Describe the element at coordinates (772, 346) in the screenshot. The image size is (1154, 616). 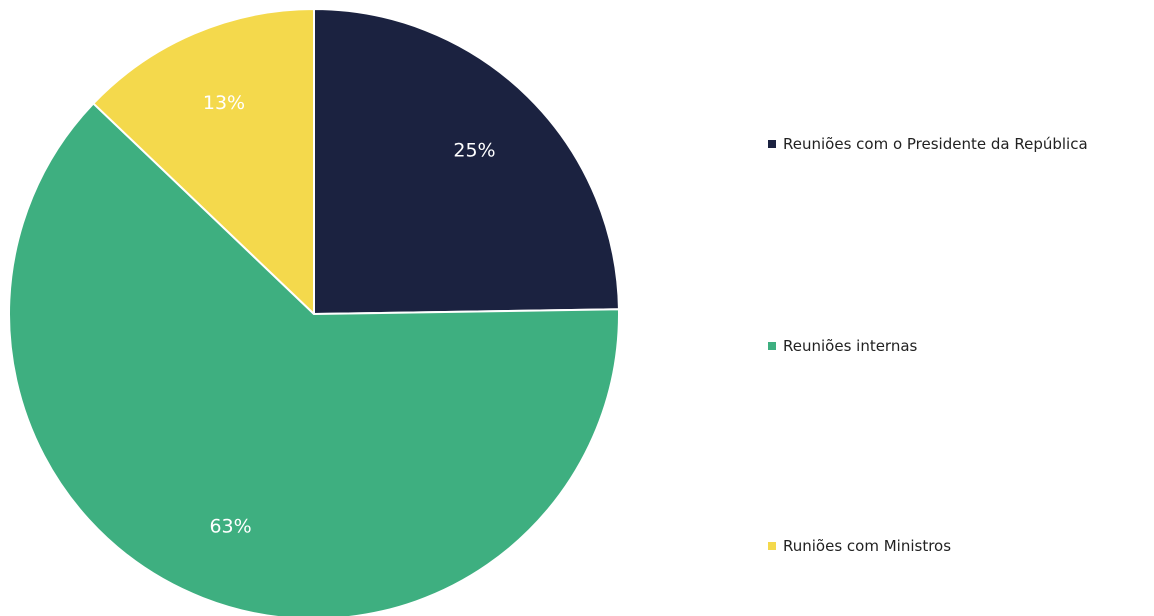
I see `legend-swatch-internas` at that location.